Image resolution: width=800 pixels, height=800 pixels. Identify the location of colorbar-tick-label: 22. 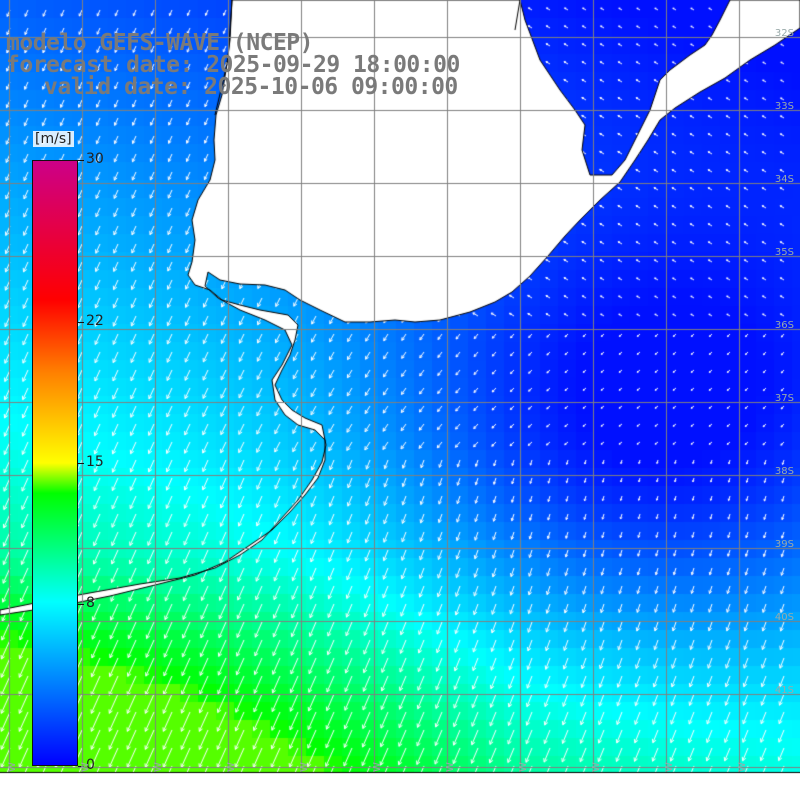
(95, 320).